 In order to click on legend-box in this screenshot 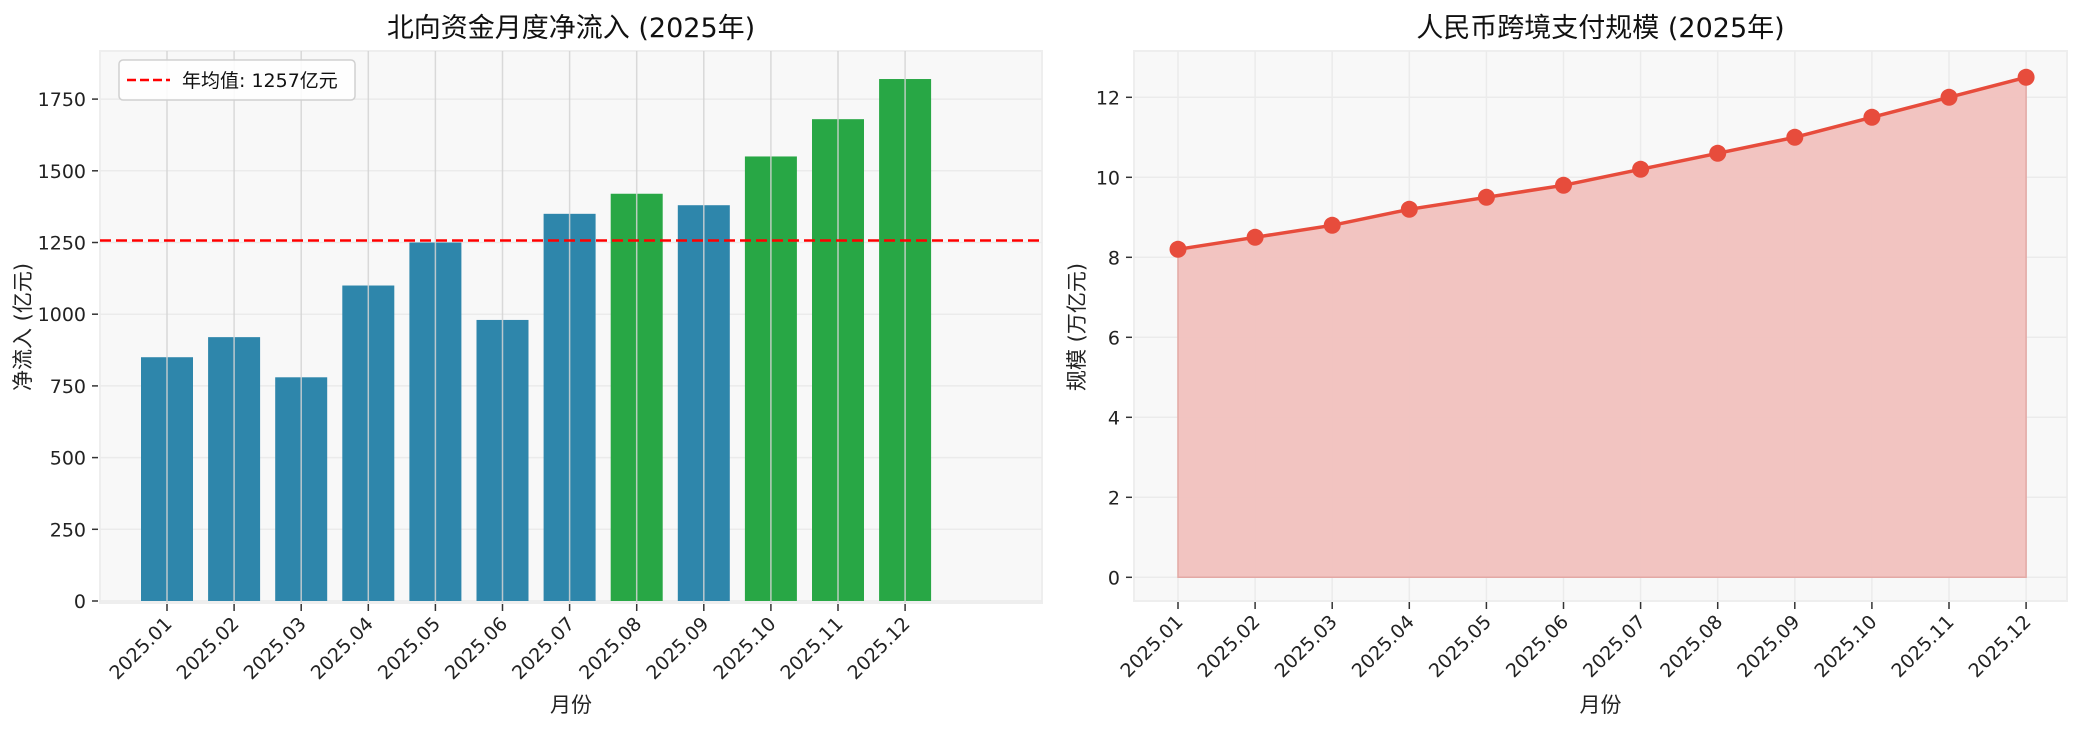, I will do `click(237, 80)`.